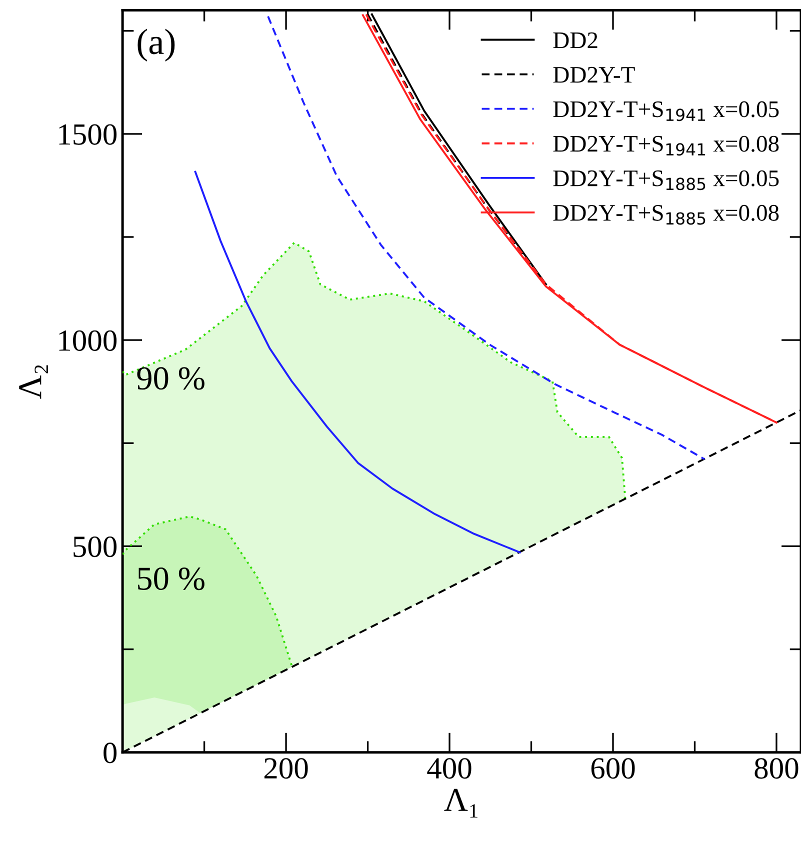 This screenshot has height=853, width=801. What do you see at coordinates (666, 180) in the screenshot?
I see `legend-label: DD2Y-T+S$_{1885}$ x=0.05` at bounding box center [666, 180].